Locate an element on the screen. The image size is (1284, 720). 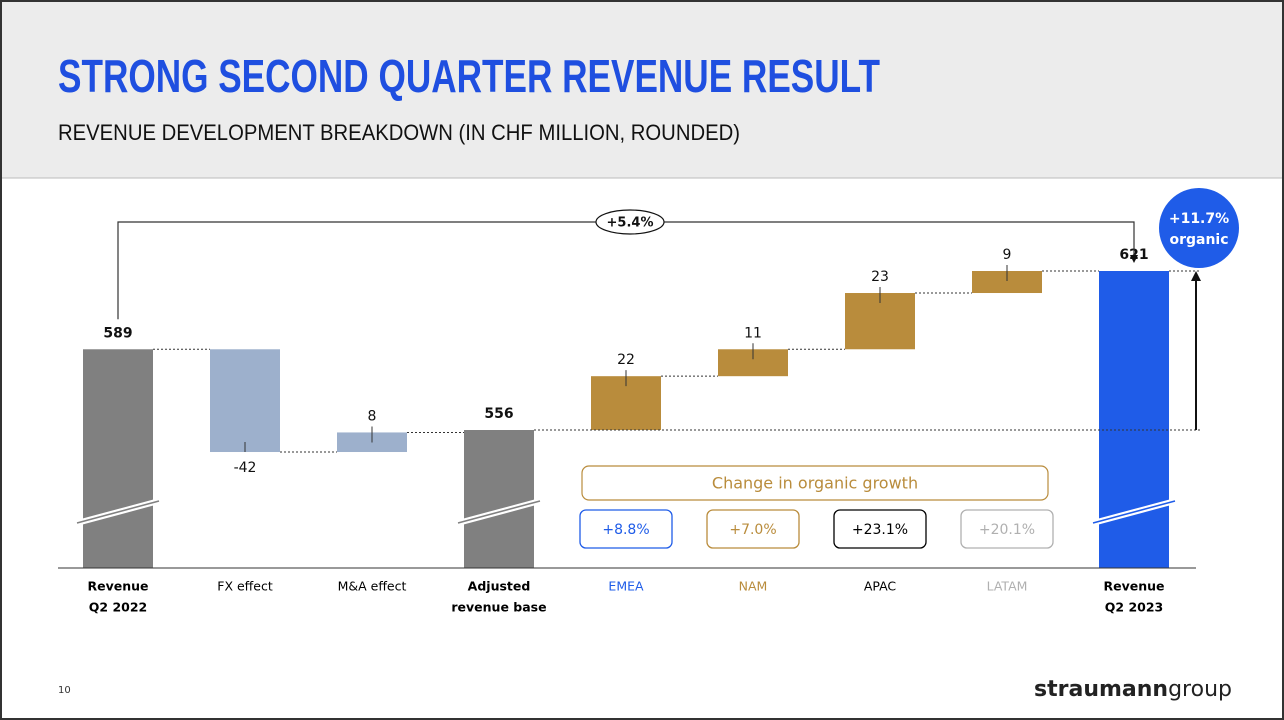
organic-value: +11.7% is located at coordinates (1199, 219).